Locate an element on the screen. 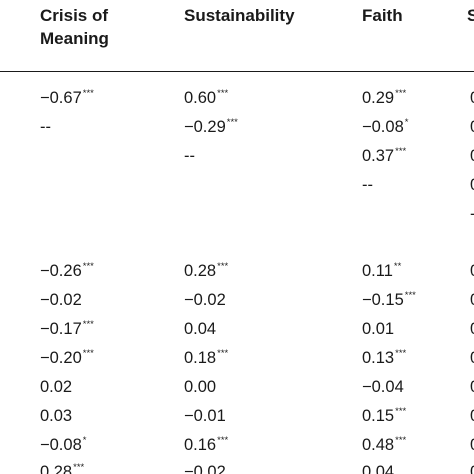 Image resolution: width=474 pixels, height=474 pixels. cell-value: 0.00 is located at coordinates (200, 387).